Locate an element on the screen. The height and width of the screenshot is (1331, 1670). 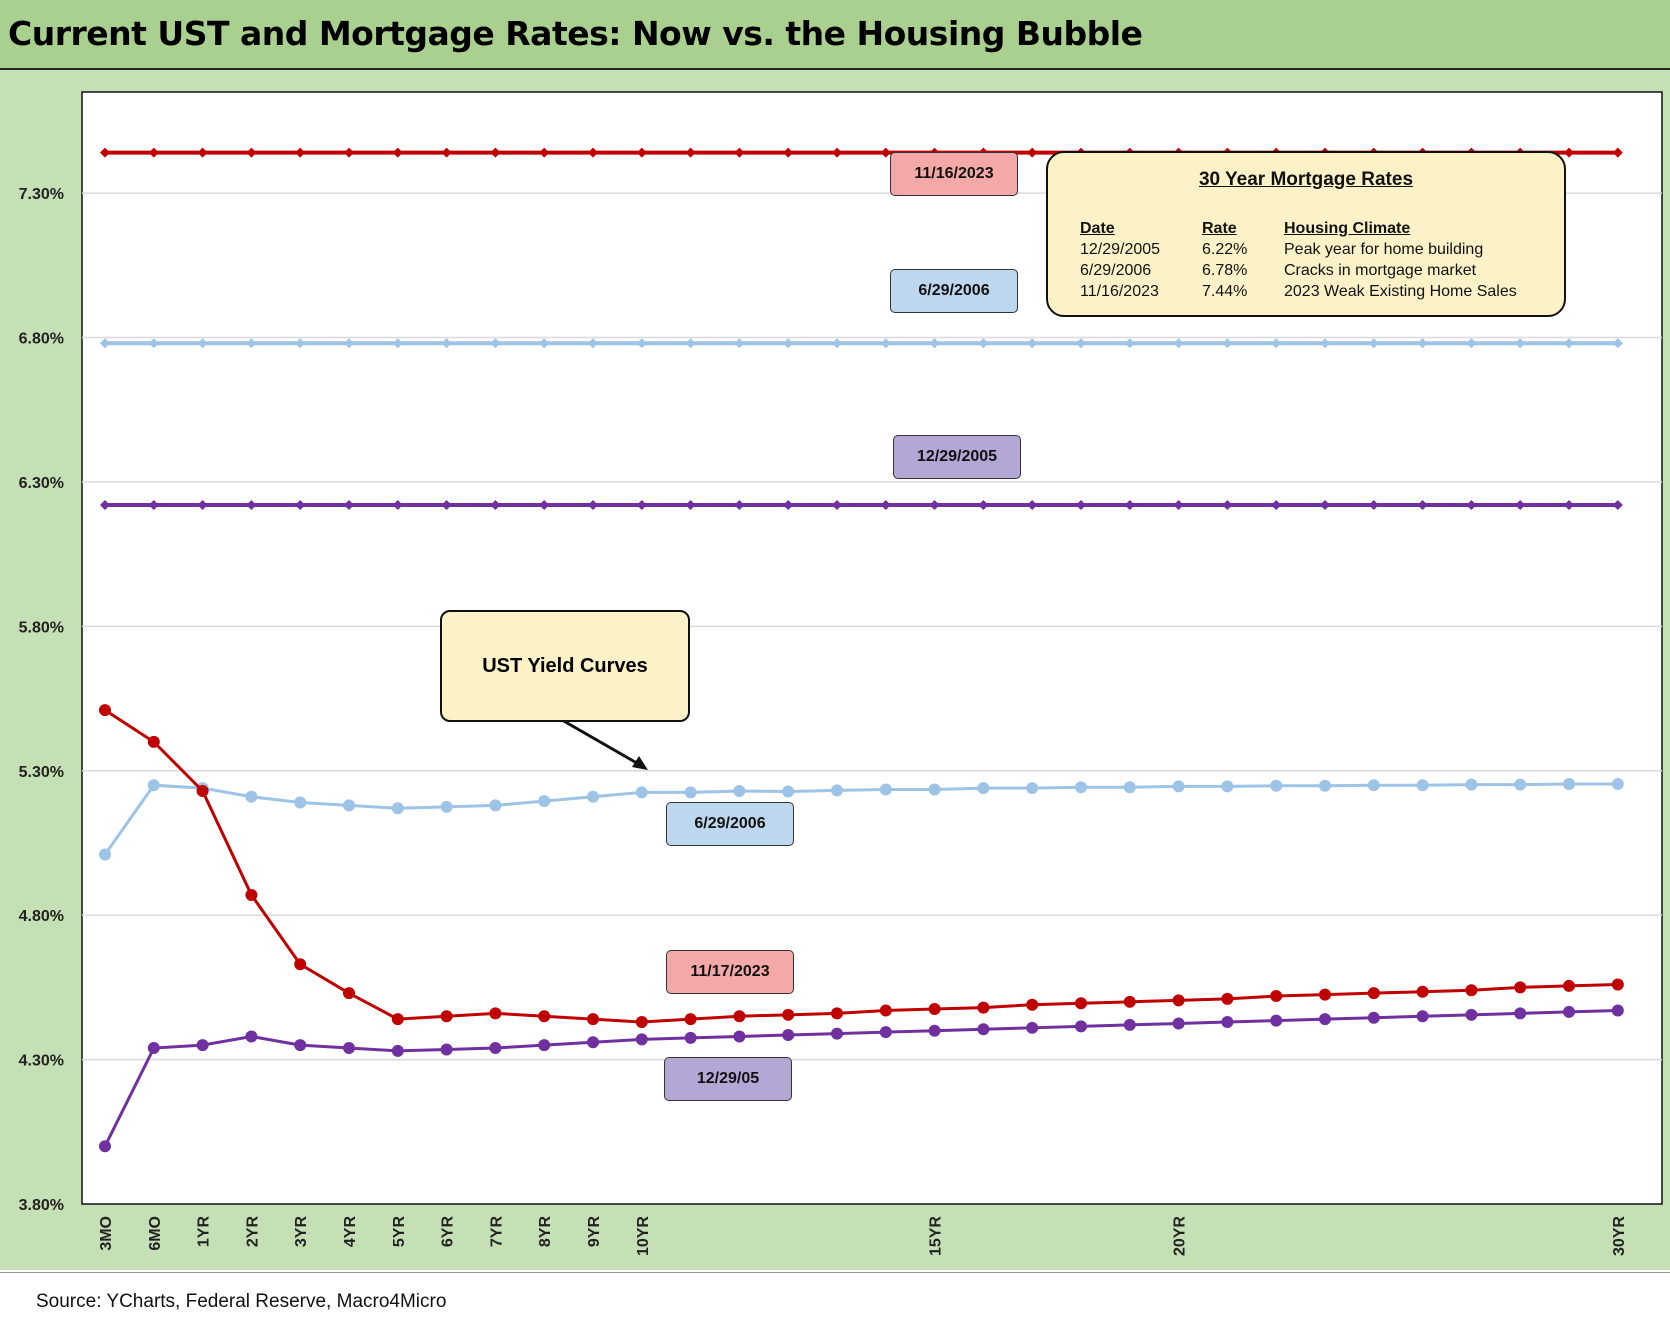
x-tick-label: 1YR is located at coordinates (204, 1232).